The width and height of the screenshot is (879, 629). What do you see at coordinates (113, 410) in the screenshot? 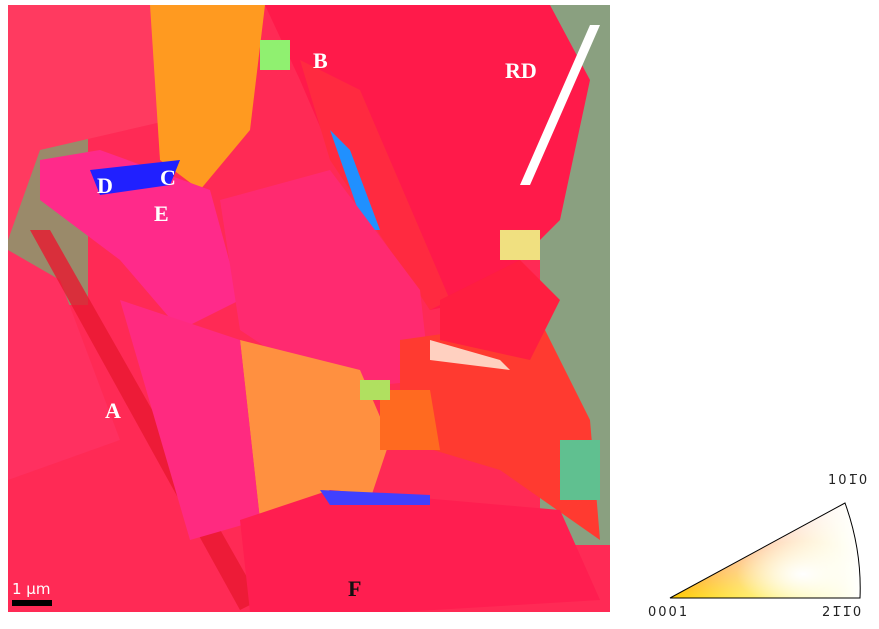
I see `label: A` at bounding box center [113, 410].